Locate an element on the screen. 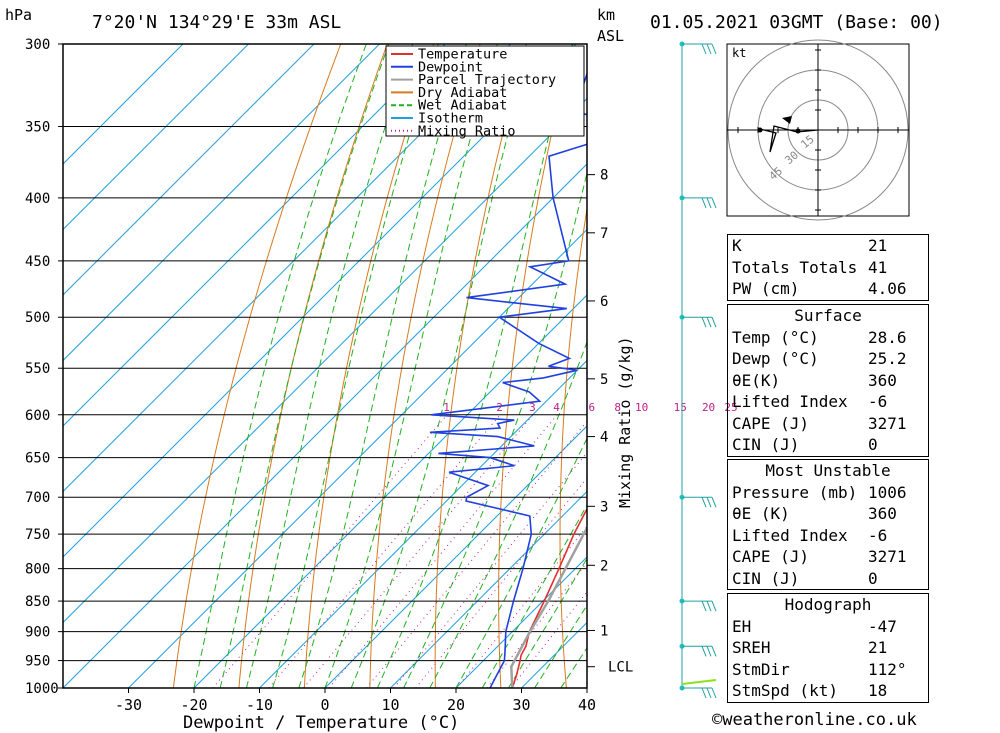  pressure-tick-label: 850 is located at coordinates (37, 602).